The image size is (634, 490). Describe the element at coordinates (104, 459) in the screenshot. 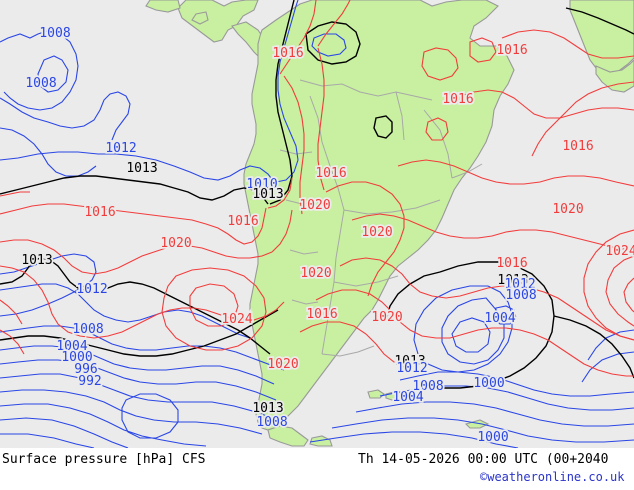

I see `chart-title: Surface pressure [hPa] CFS` at that location.